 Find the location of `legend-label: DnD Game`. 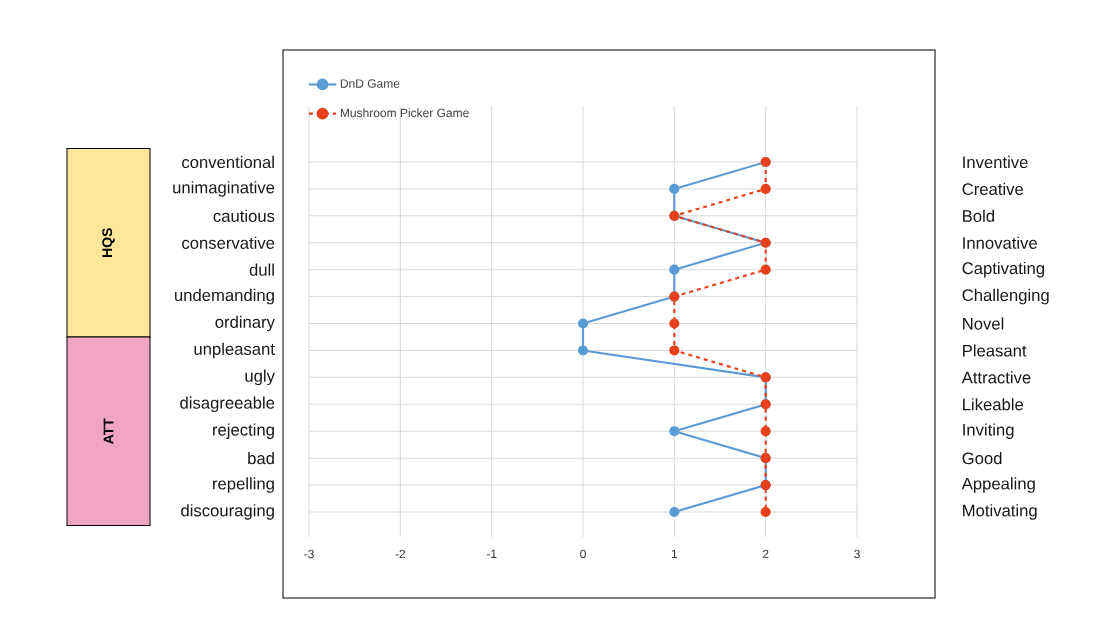

legend-label: DnD Game is located at coordinates (370, 83).